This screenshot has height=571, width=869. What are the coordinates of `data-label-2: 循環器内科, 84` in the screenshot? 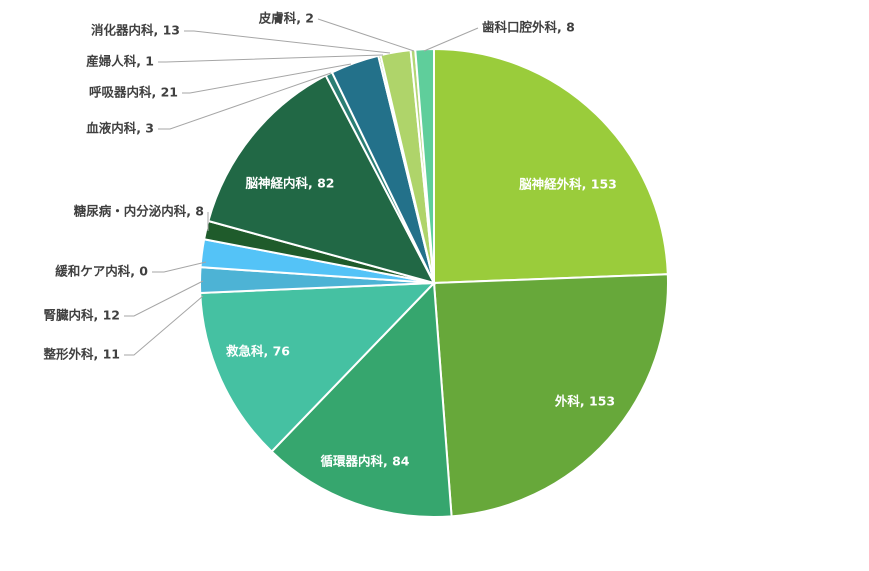 It's located at (365, 461).